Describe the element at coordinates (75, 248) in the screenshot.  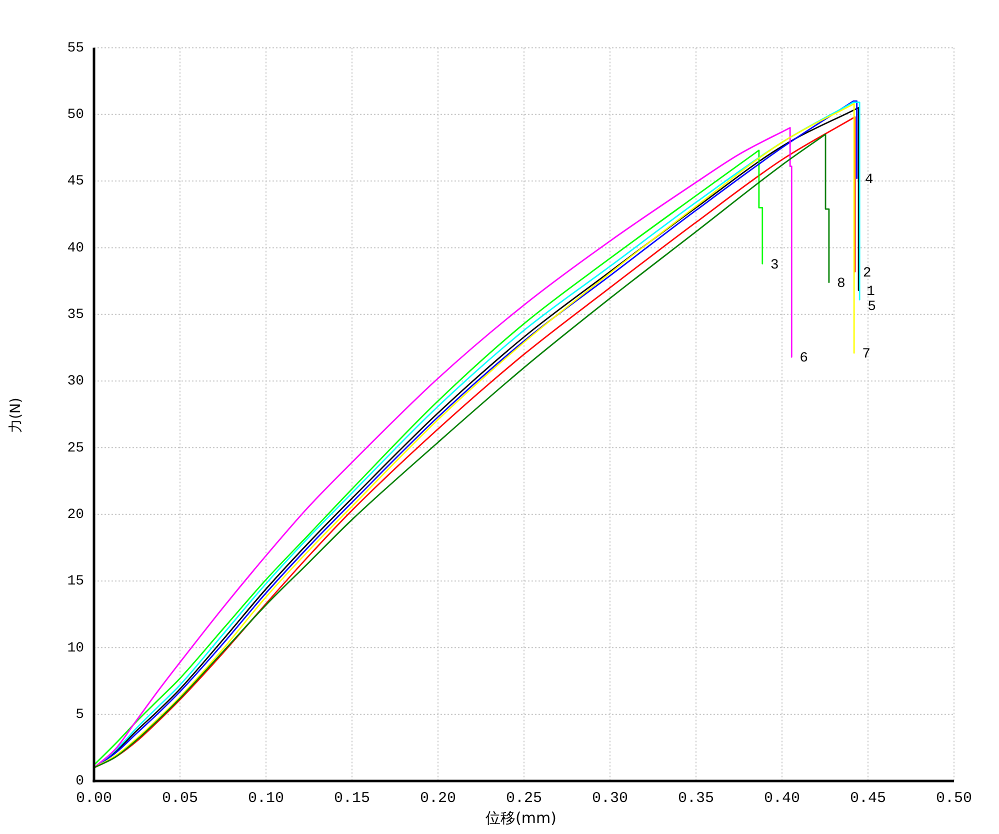
I see `y-tick-label: 40` at that location.